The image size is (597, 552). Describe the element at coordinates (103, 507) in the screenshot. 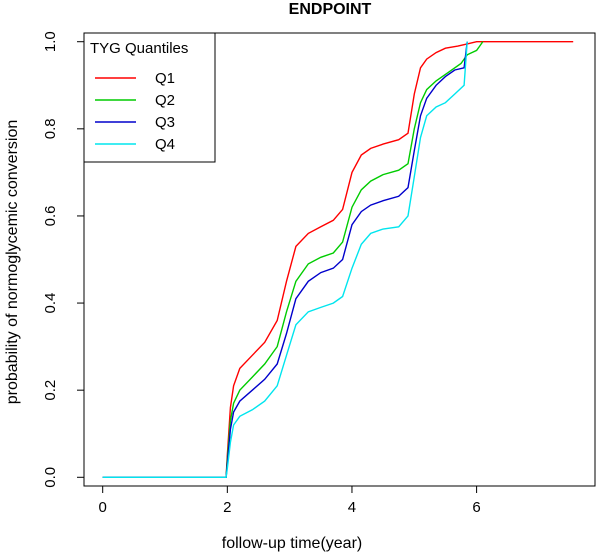

I see `x-tick-label: 0` at that location.